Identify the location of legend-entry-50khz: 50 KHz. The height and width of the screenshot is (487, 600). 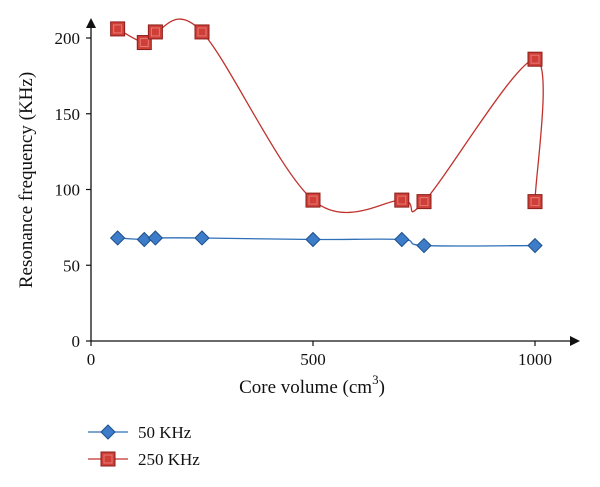
(140, 432).